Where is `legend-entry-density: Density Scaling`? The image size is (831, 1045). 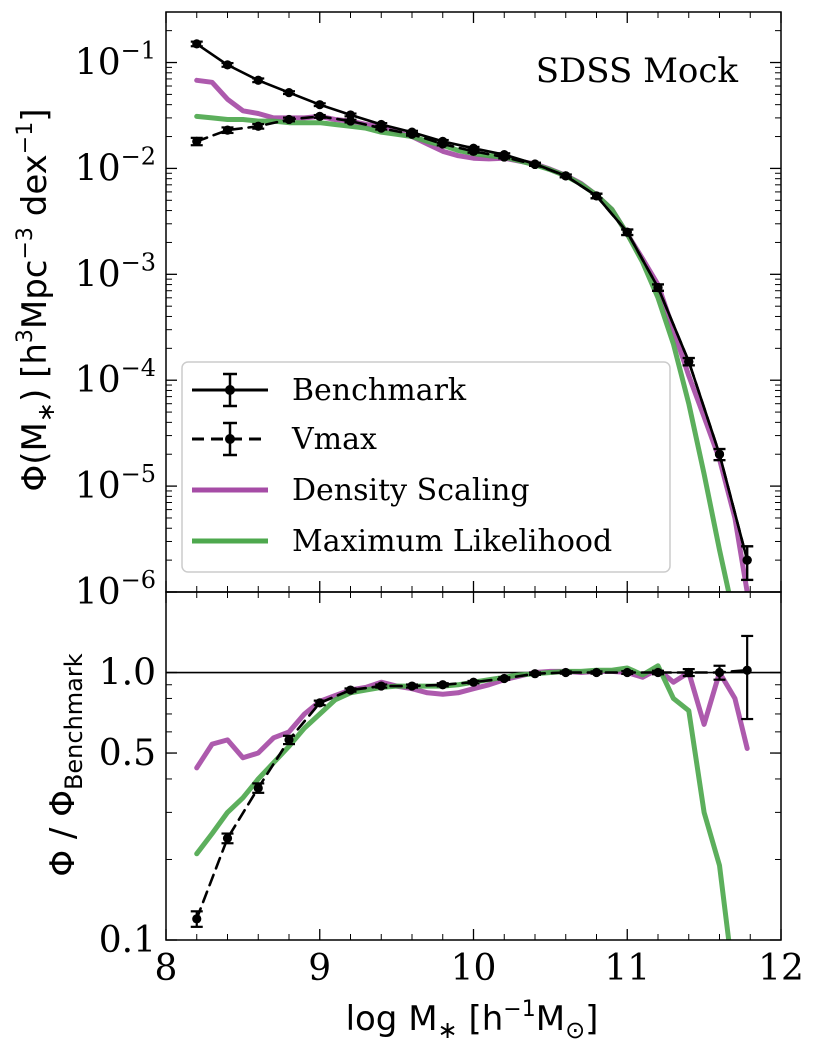 legend-entry-density: Density Scaling is located at coordinates (361, 490).